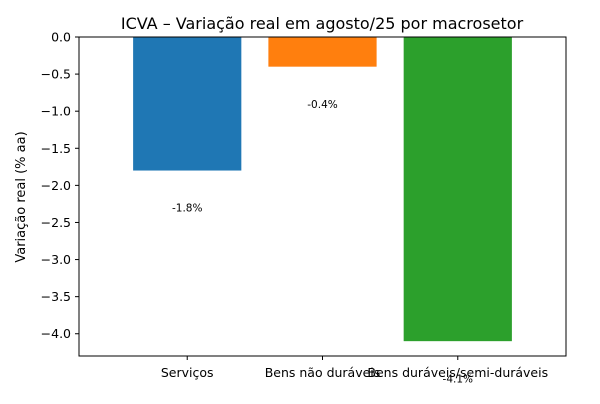 The image size is (600, 404). I want to click on y-tick-label: −2.0, so click(56, 185).